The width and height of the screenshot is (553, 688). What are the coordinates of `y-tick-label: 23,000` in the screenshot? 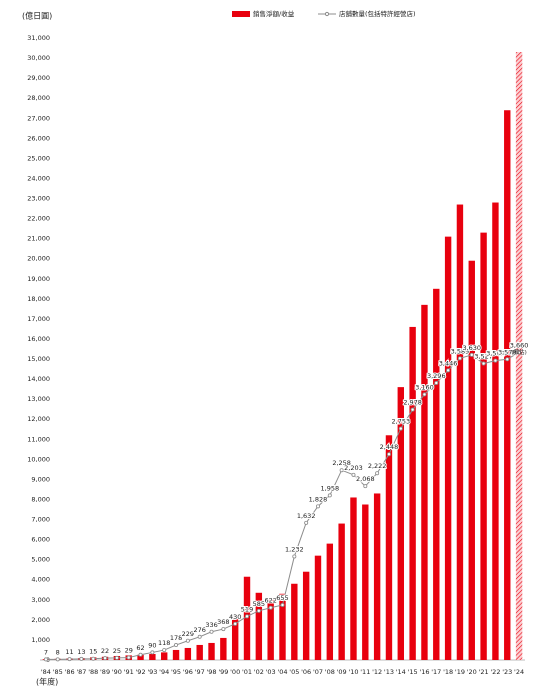 It's located at (38, 199).